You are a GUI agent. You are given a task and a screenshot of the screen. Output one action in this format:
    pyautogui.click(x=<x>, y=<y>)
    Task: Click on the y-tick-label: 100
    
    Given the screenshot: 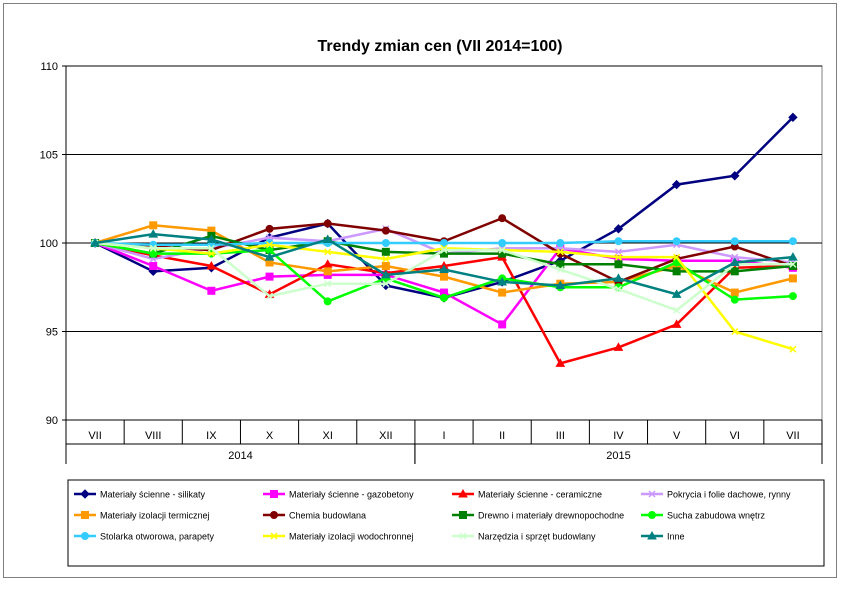 What is the action you would take?
    pyautogui.click(x=49, y=244)
    